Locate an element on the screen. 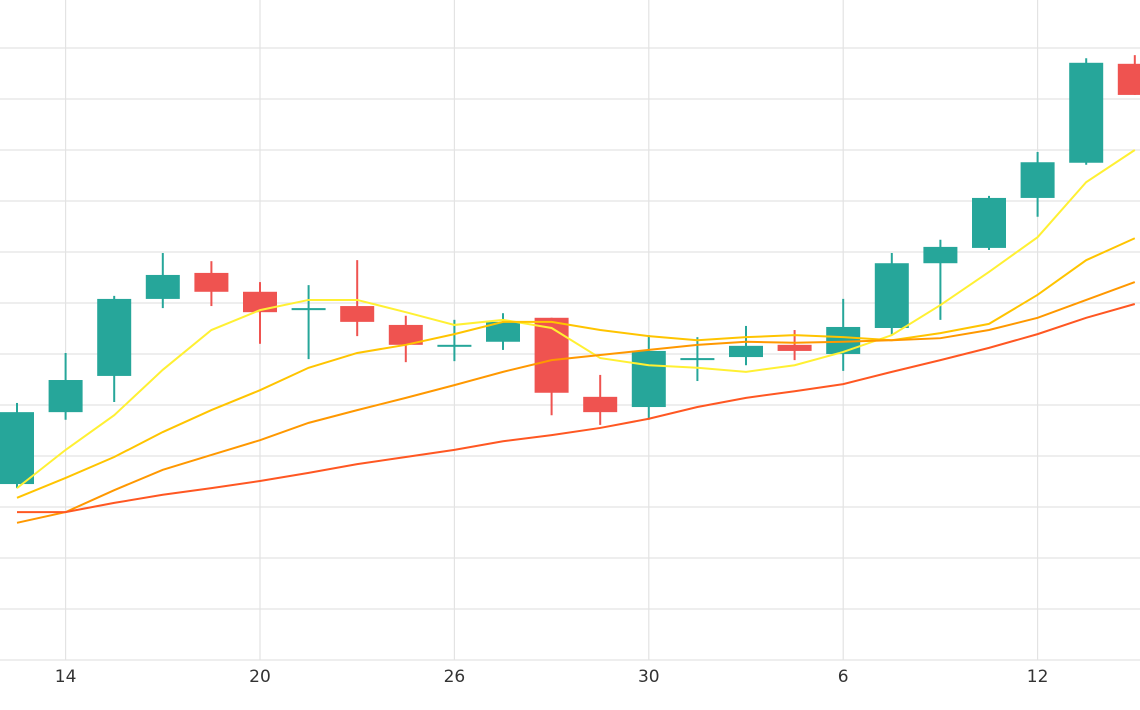 The height and width of the screenshot is (710, 1140). x-tick-label: 12 is located at coordinates (1038, 677).